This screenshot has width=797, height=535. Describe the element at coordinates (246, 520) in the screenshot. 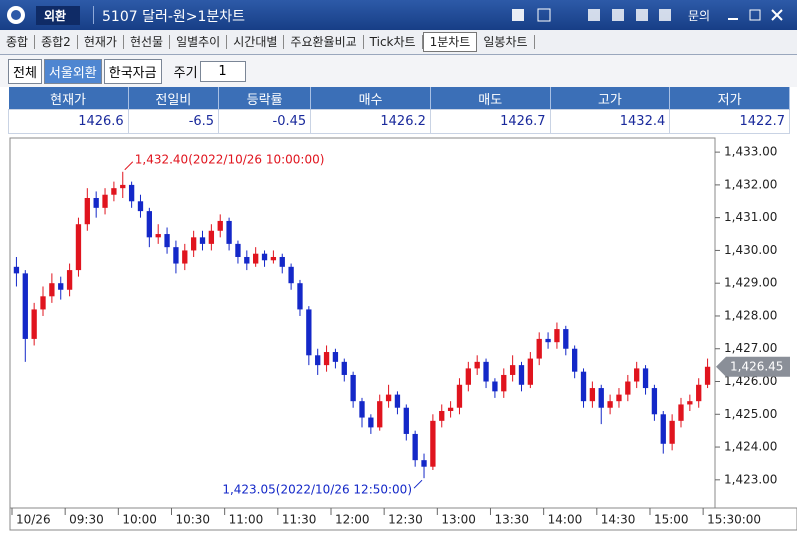

I see `x-tick-label: 11:00` at that location.